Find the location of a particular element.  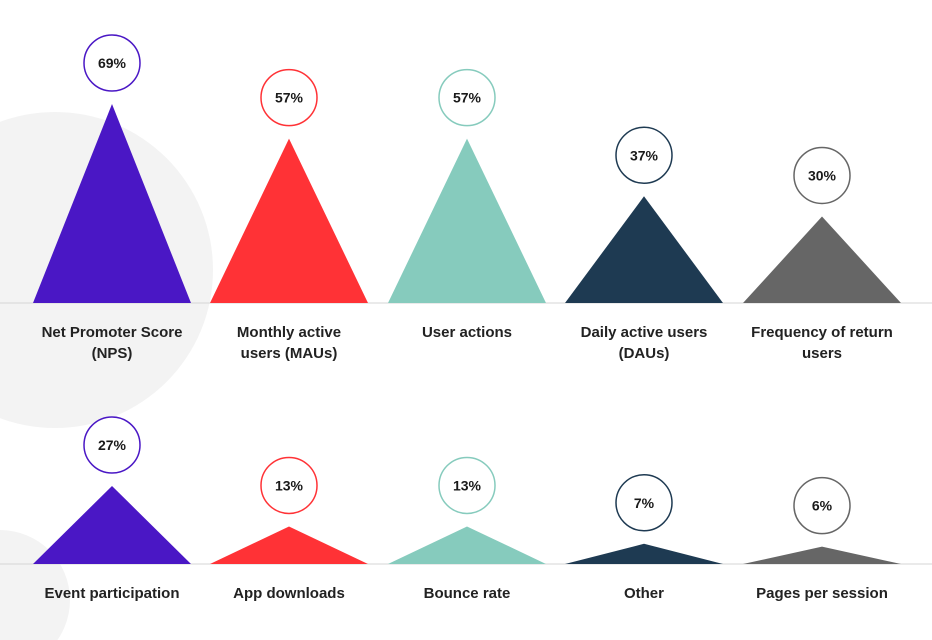

value-label: 30% is located at coordinates (822, 175).